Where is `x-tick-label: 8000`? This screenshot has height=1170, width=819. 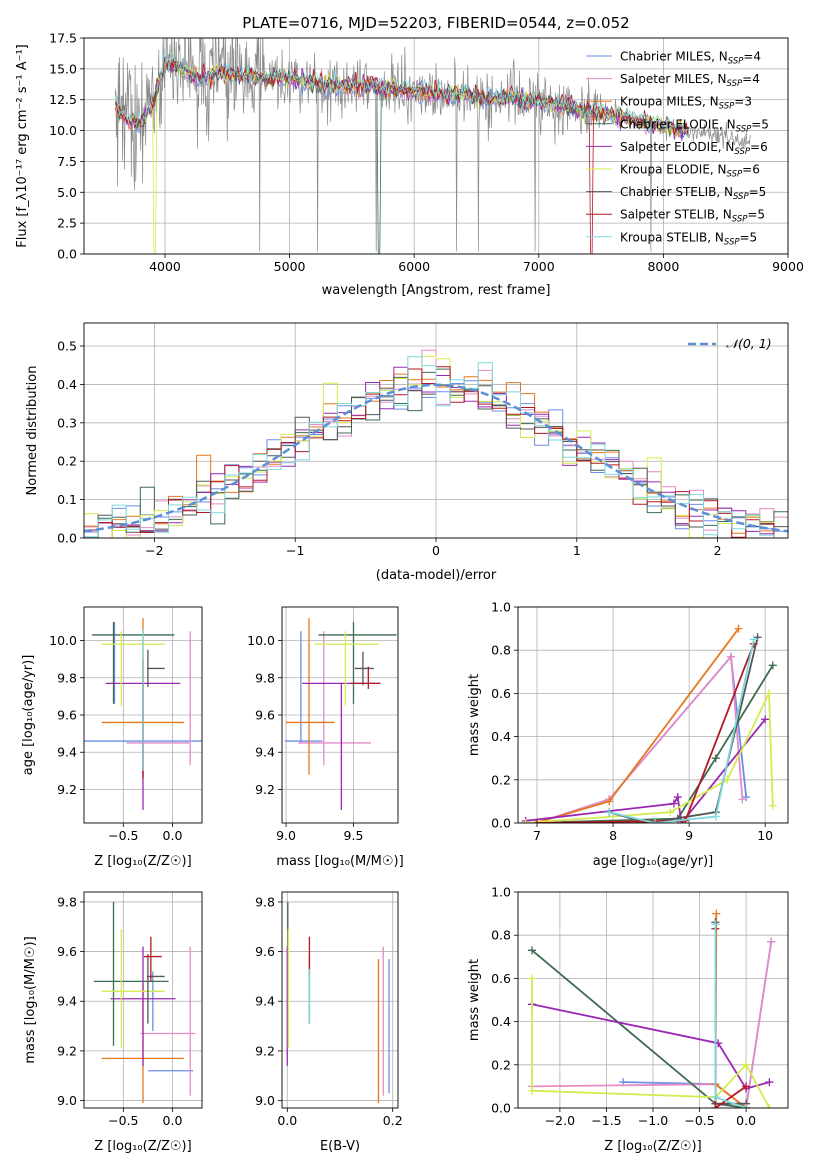
x-tick-label: 8000 is located at coordinates (663, 266).